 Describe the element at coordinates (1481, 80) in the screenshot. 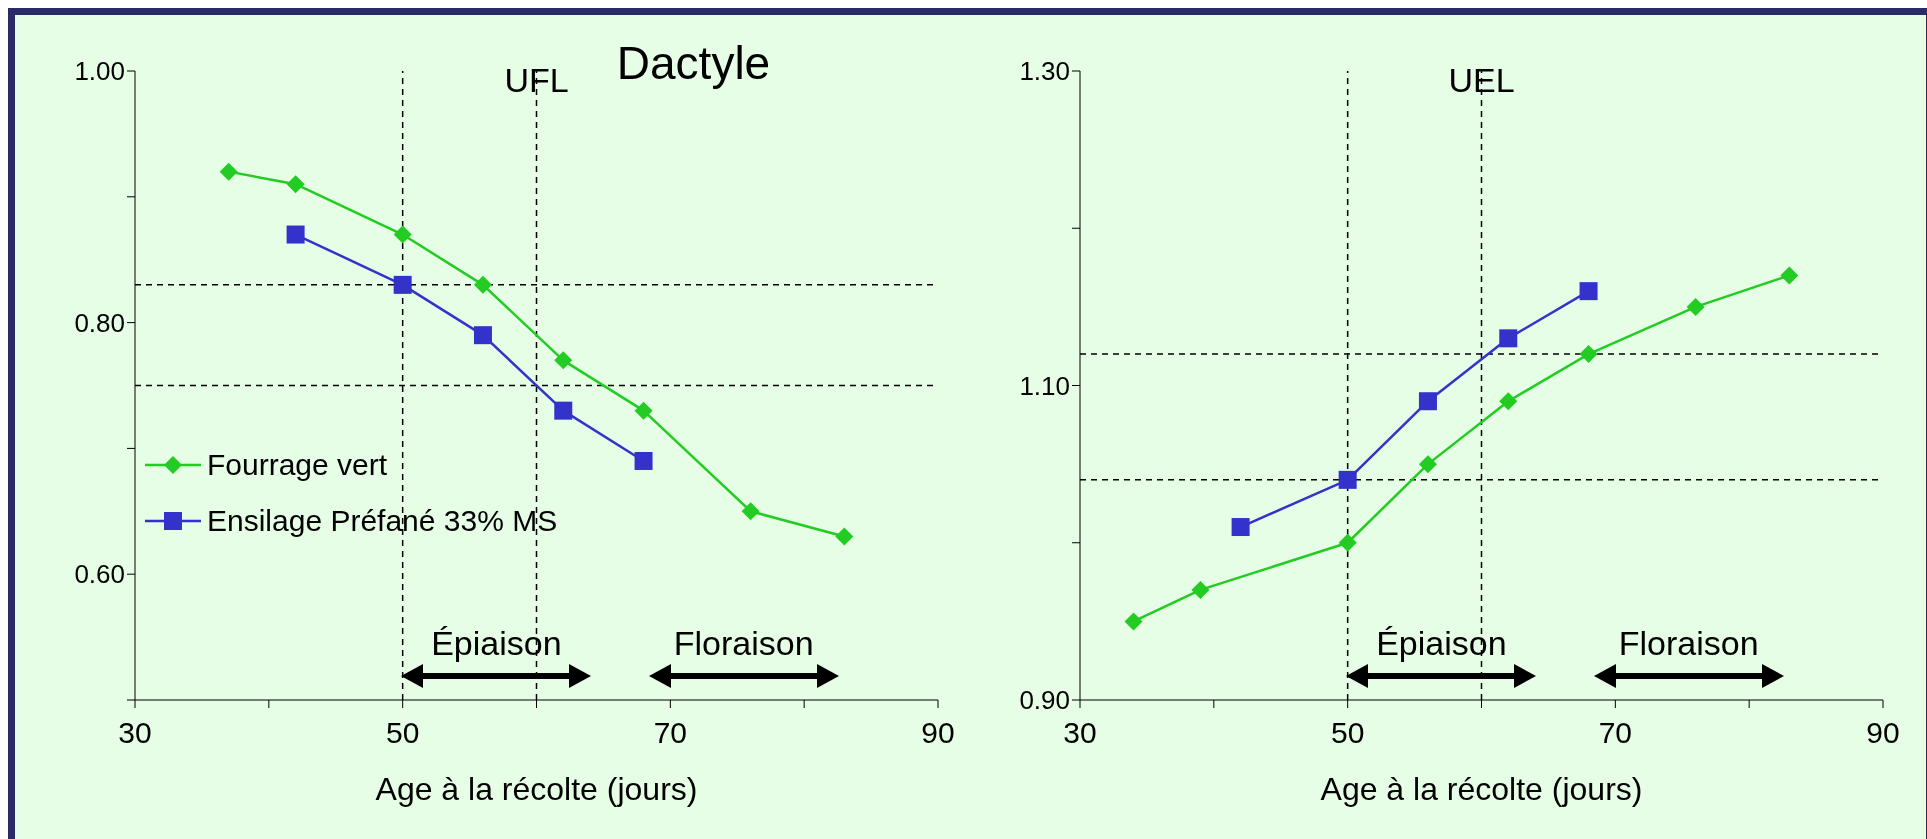

I see `chart-subtitle: UEL` at that location.